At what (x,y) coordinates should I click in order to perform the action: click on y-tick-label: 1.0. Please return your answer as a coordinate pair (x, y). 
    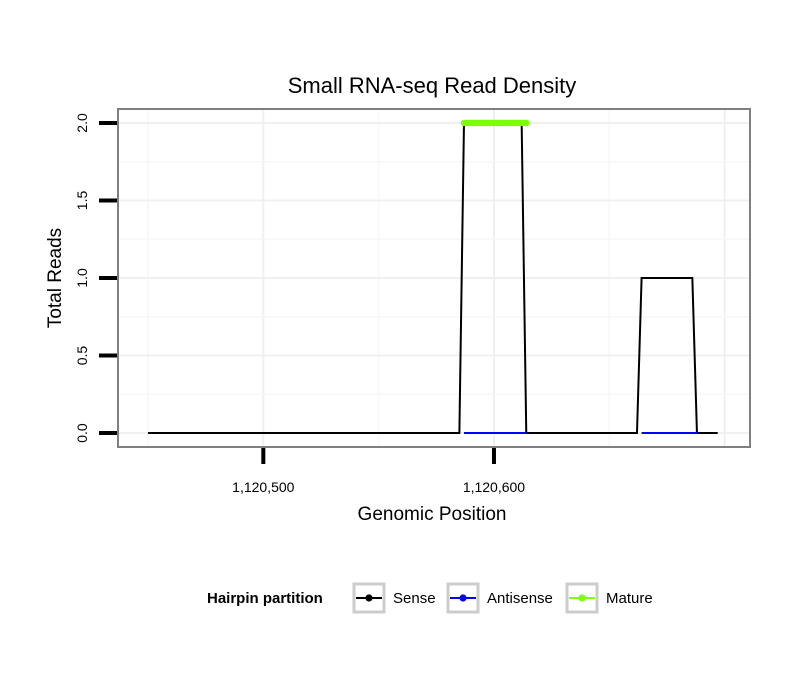
    Looking at the image, I should click on (82, 278).